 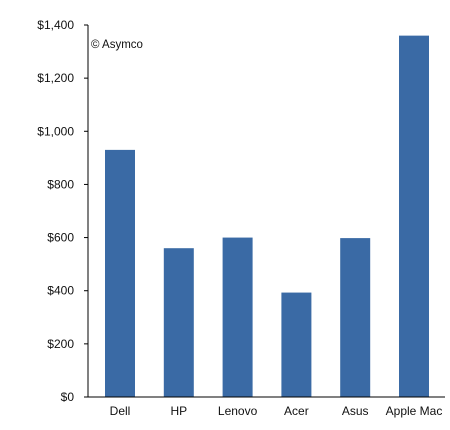 What do you see at coordinates (55, 78) in the screenshot?
I see `y-tick-label: $1,200` at bounding box center [55, 78].